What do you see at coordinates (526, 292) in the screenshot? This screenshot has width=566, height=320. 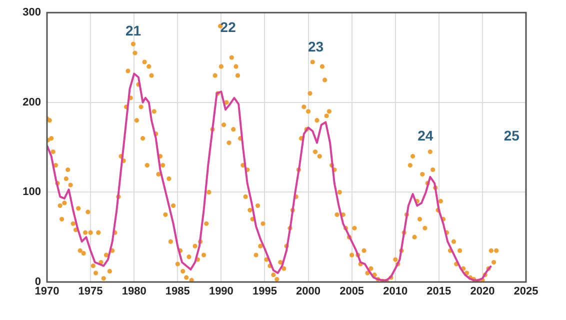 I see `x-tick-label: 2025` at bounding box center [526, 292].